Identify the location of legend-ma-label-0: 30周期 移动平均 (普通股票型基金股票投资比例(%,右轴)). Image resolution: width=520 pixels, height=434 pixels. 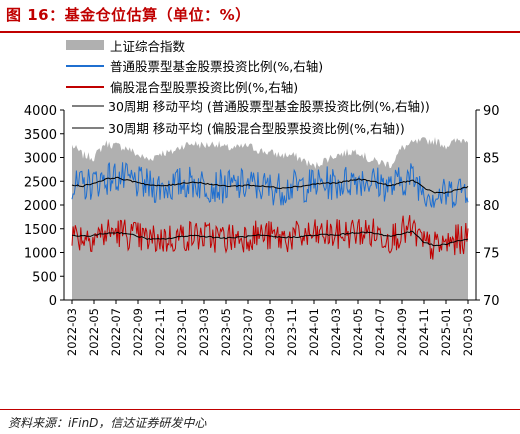
(269, 106).